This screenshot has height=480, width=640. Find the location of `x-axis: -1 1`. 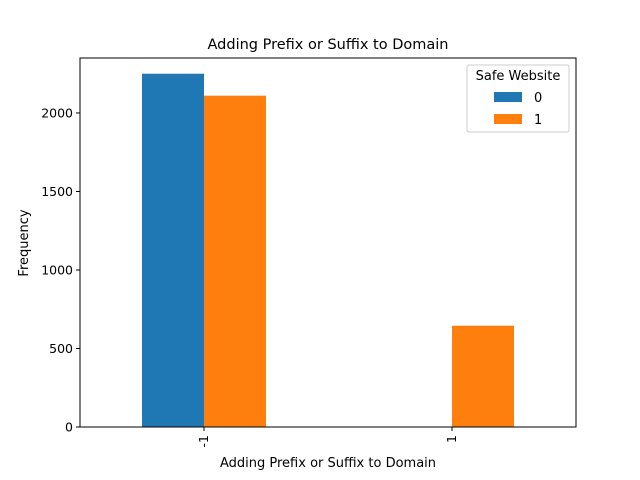

x-axis: -1 1 is located at coordinates (327, 437).